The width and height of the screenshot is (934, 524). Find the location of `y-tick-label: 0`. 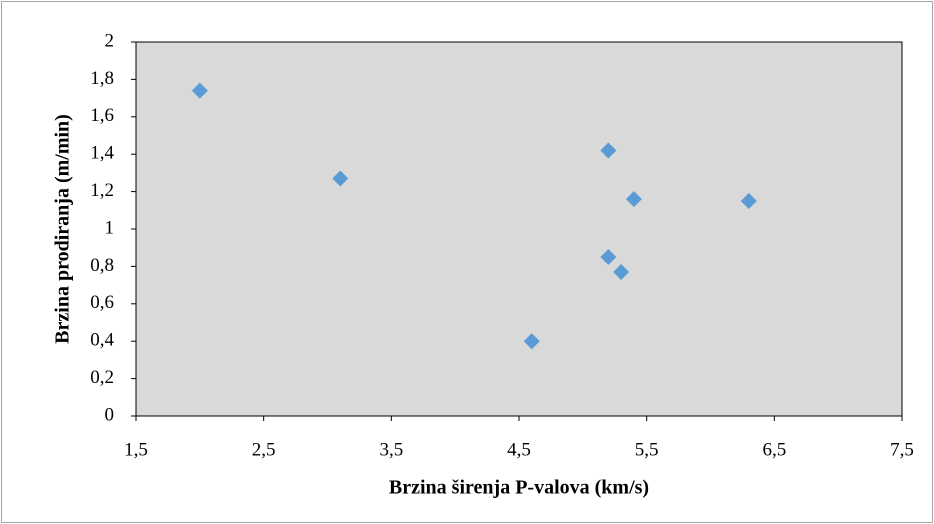

y-tick-label: 0 is located at coordinates (110, 414).